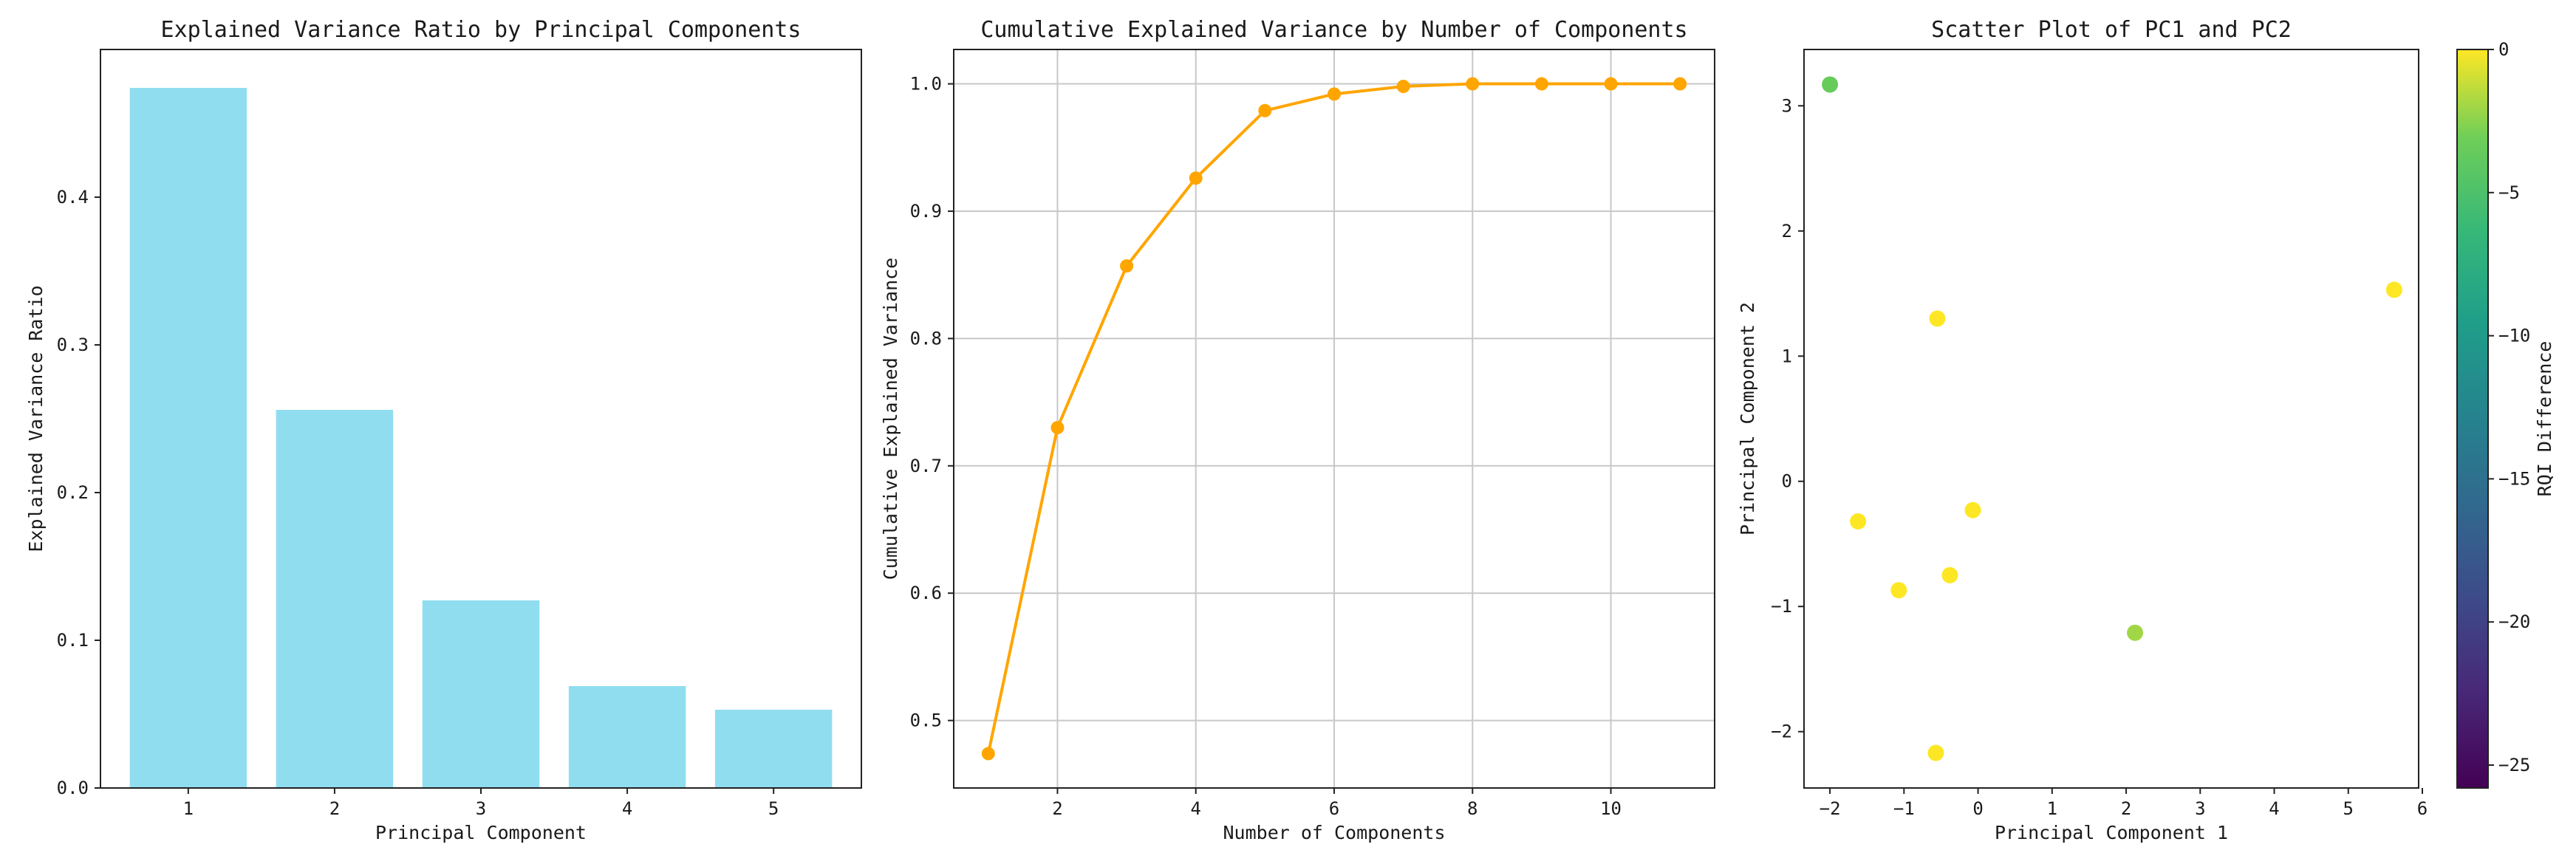 The height and width of the screenshot is (867, 2576). What do you see at coordinates (73, 788) in the screenshot?
I see `y-tick-label: 0.0` at bounding box center [73, 788].